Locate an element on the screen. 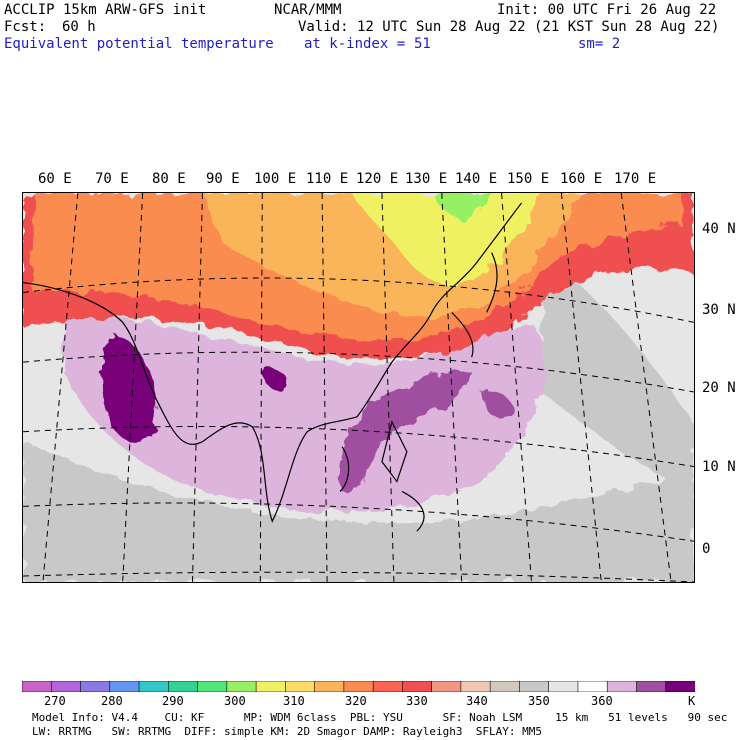 This screenshot has height=740, width=740. lon-label: 170 E is located at coordinates (635, 179).